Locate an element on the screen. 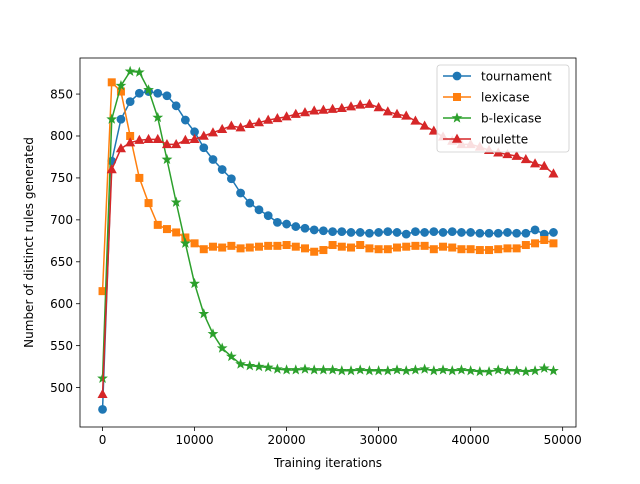 The width and height of the screenshot is (640, 484). legend-entry-roulette: roulette is located at coordinates (485, 140).